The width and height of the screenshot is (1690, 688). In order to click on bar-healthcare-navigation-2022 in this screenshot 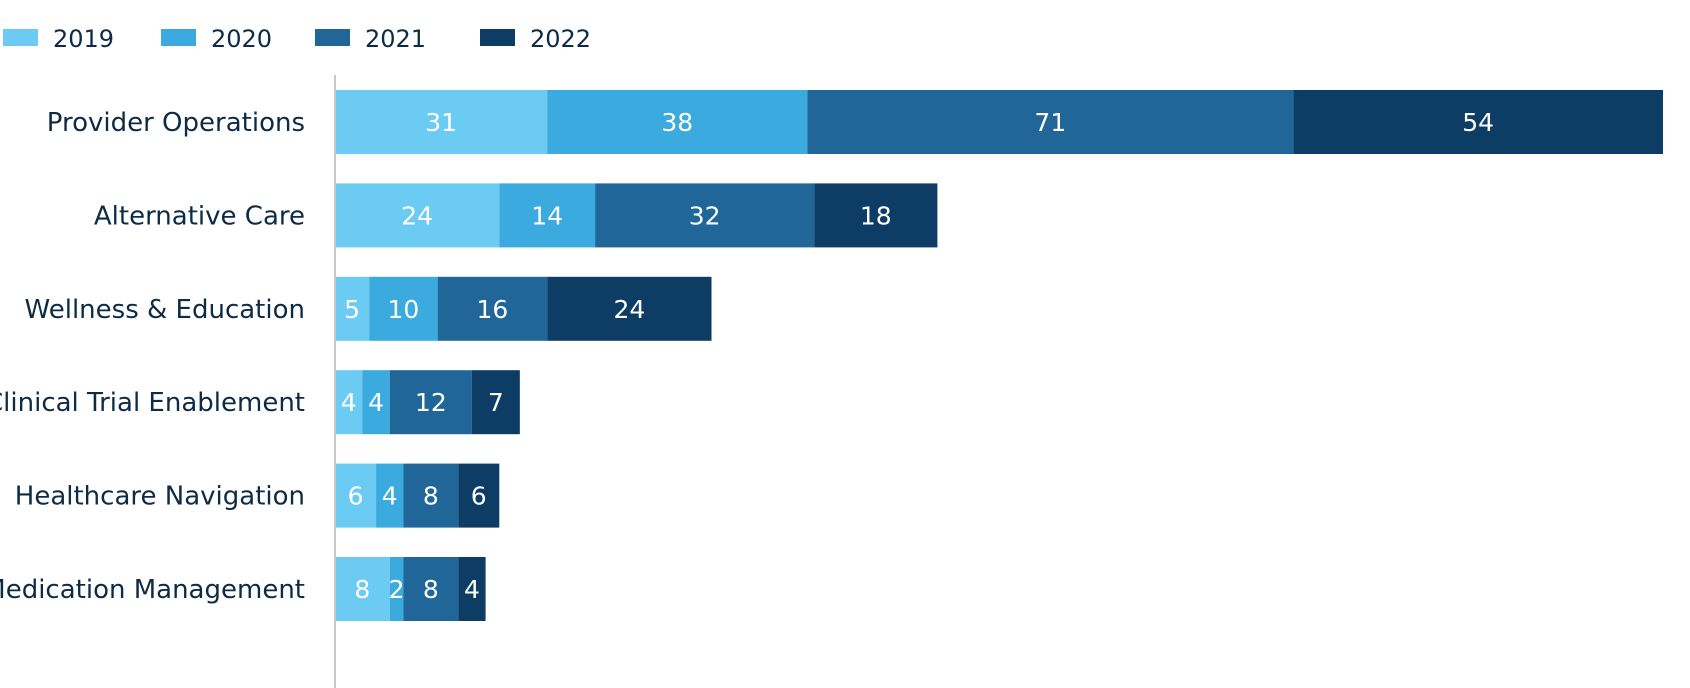, I will do `click(479, 495)`.